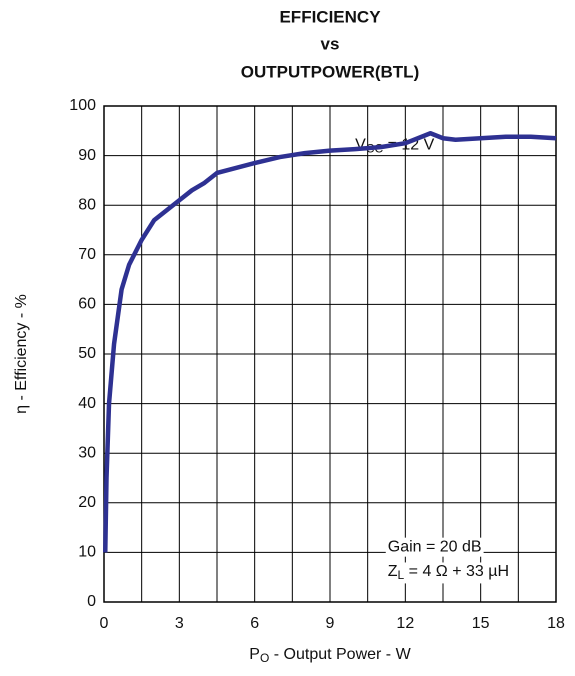 The width and height of the screenshot is (575, 676). Describe the element at coordinates (405, 623) in the screenshot. I see `x-tick-label: 12` at that location.